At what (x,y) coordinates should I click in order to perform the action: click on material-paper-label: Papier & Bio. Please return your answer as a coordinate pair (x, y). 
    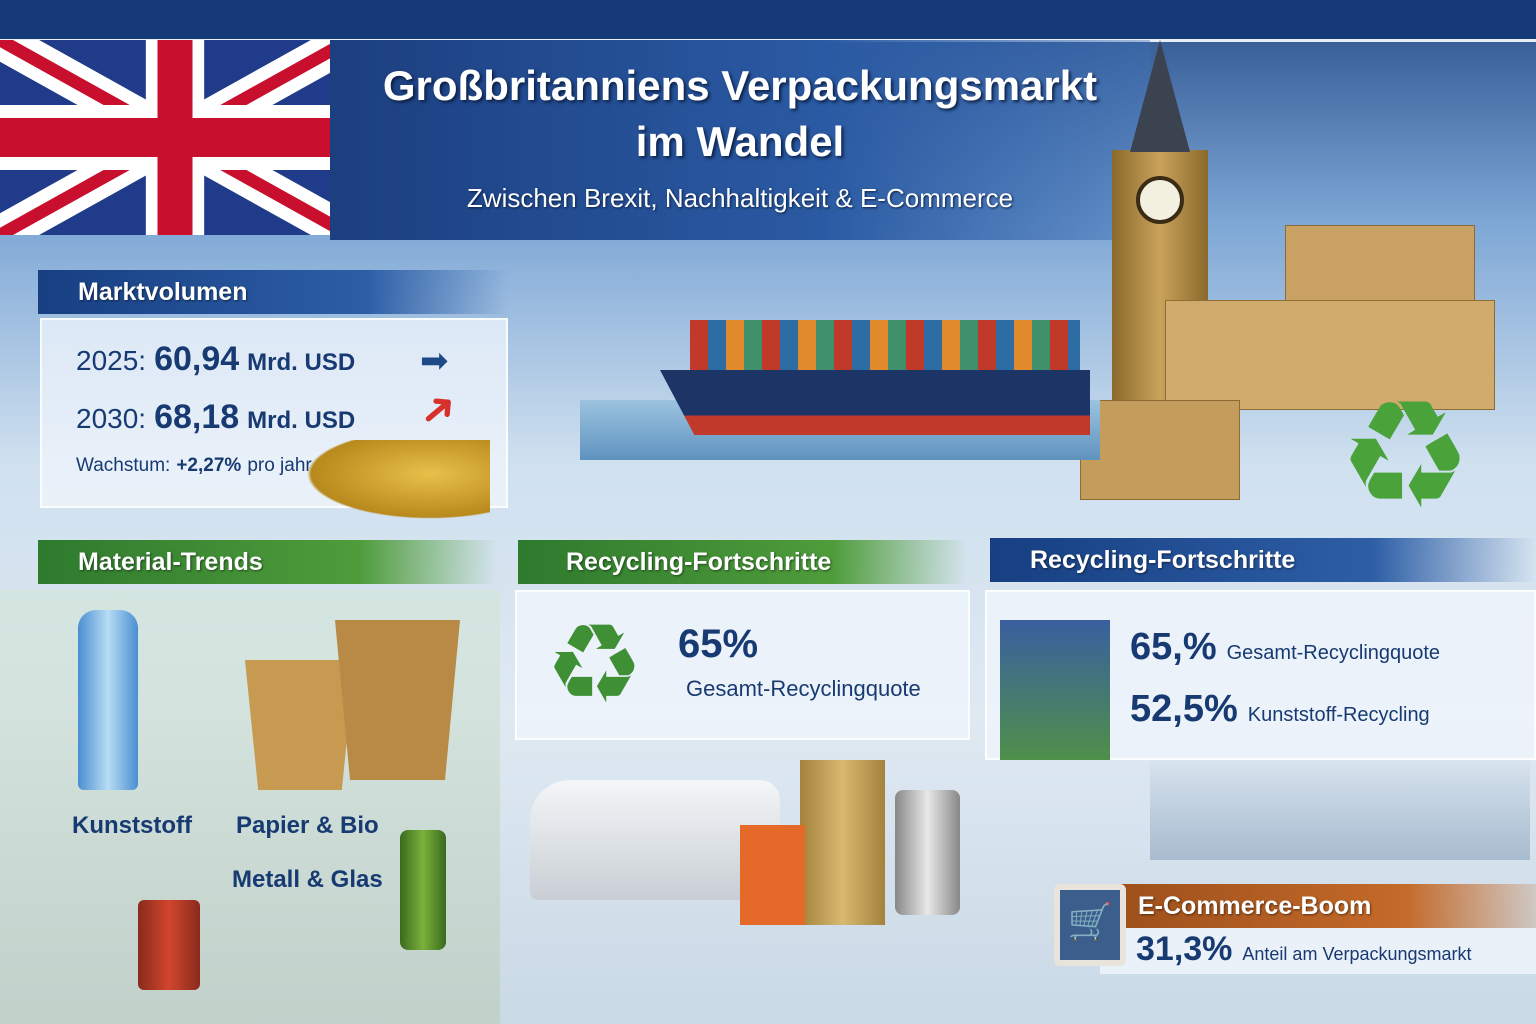
    Looking at the image, I should click on (307, 825).